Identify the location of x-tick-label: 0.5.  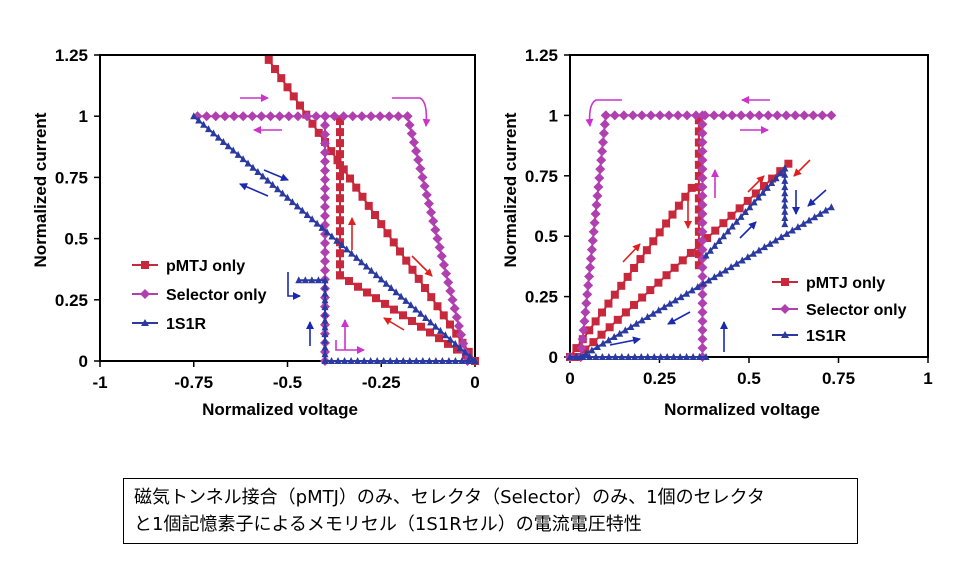
(749, 378).